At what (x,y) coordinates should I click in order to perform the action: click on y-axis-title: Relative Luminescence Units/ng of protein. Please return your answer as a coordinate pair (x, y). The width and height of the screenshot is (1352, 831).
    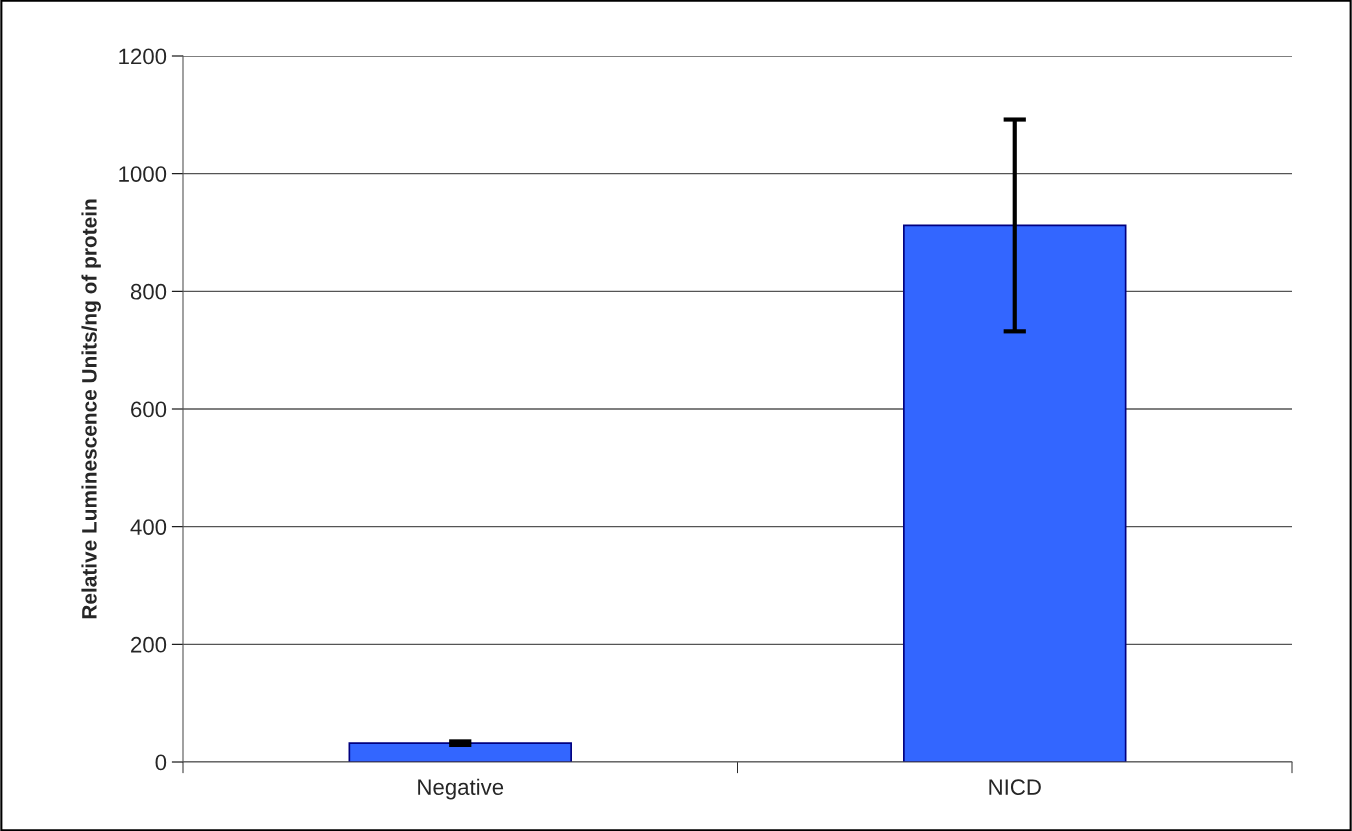
    Looking at the image, I should click on (91, 409).